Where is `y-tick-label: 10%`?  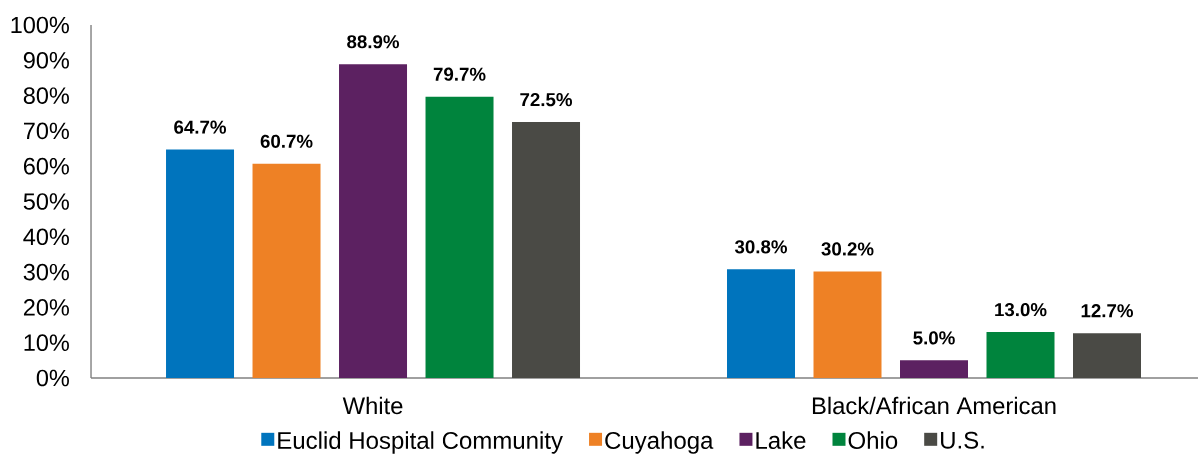 y-tick-label: 10% is located at coordinates (46, 343).